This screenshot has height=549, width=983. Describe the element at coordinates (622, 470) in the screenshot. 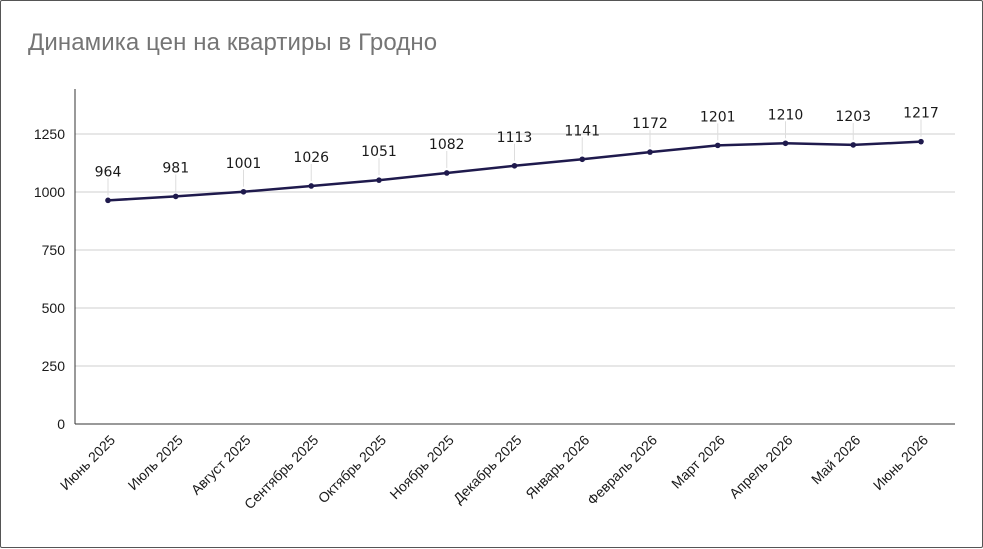

I see `x-tick-label: Февраль 2026` at that location.